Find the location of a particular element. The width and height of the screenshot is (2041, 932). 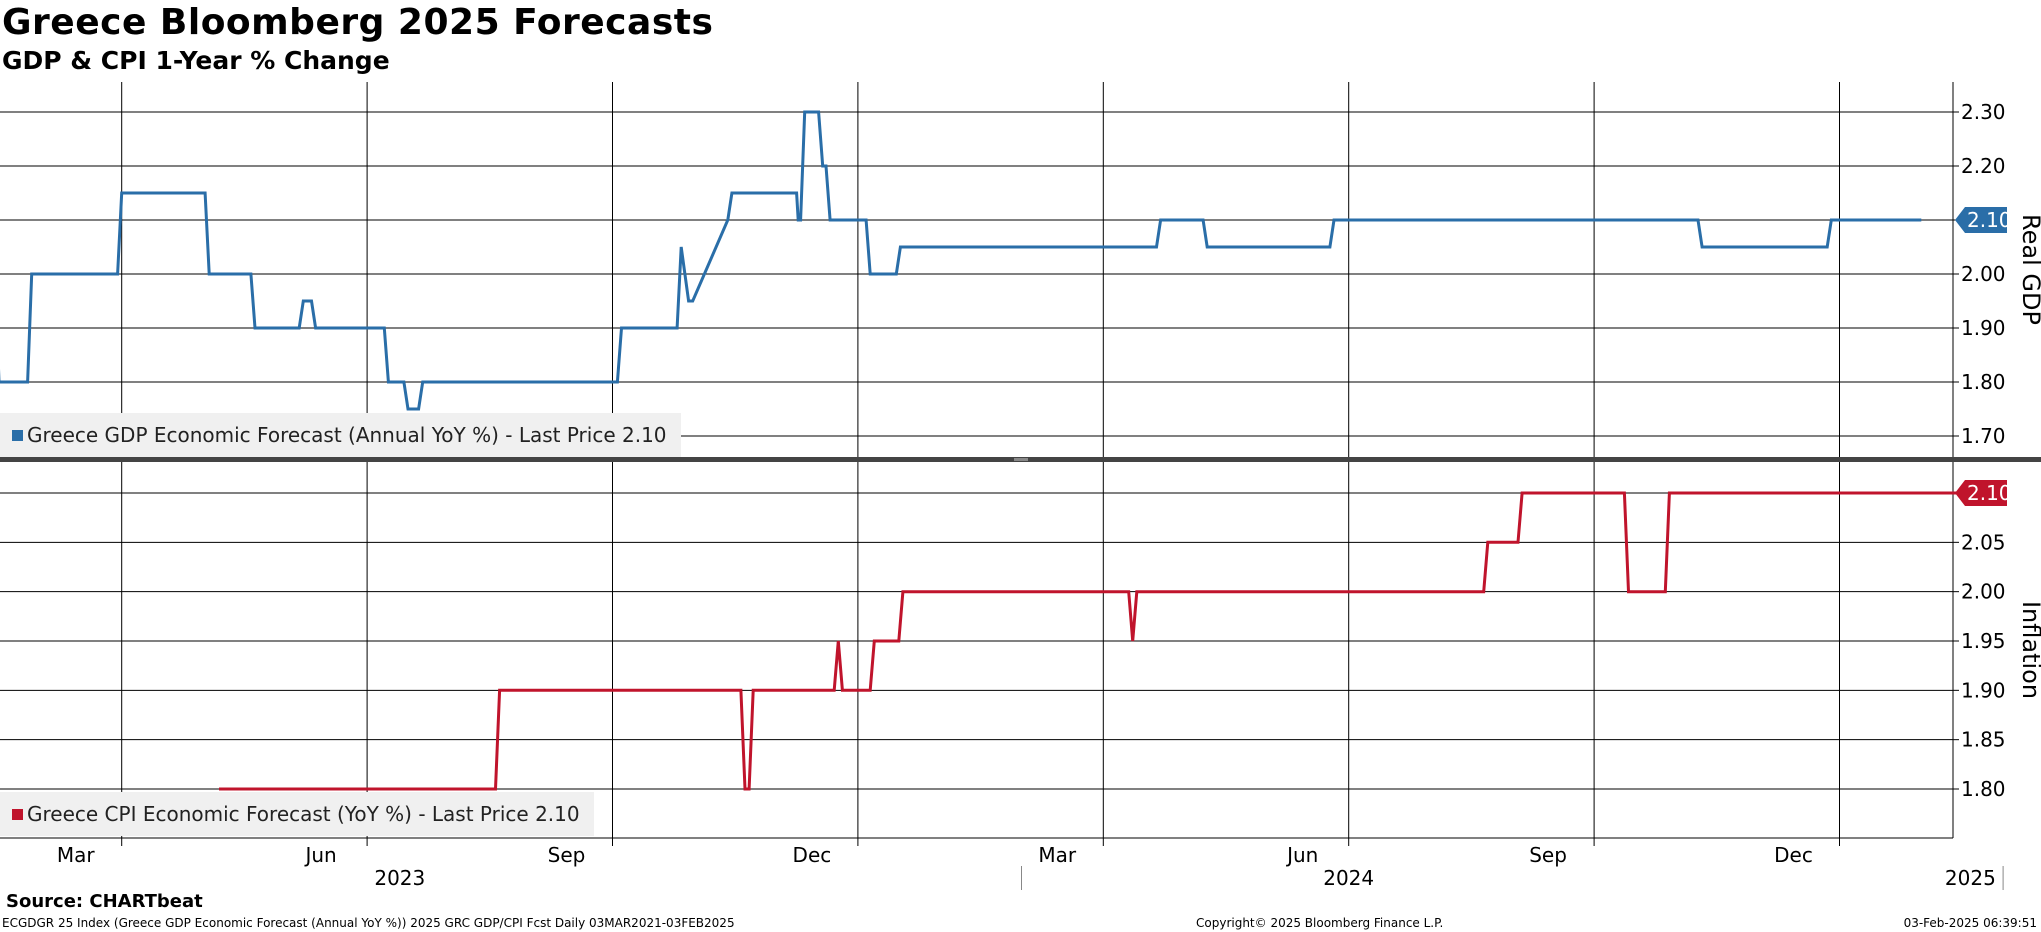

cpi-y-tick-label: 1.90 is located at coordinates (1983, 690).